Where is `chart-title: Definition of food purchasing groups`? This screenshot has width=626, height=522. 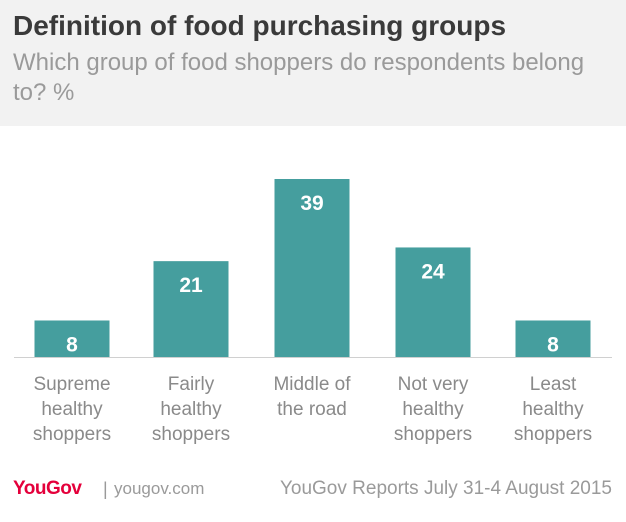 chart-title: Definition of food purchasing groups is located at coordinates (260, 25).